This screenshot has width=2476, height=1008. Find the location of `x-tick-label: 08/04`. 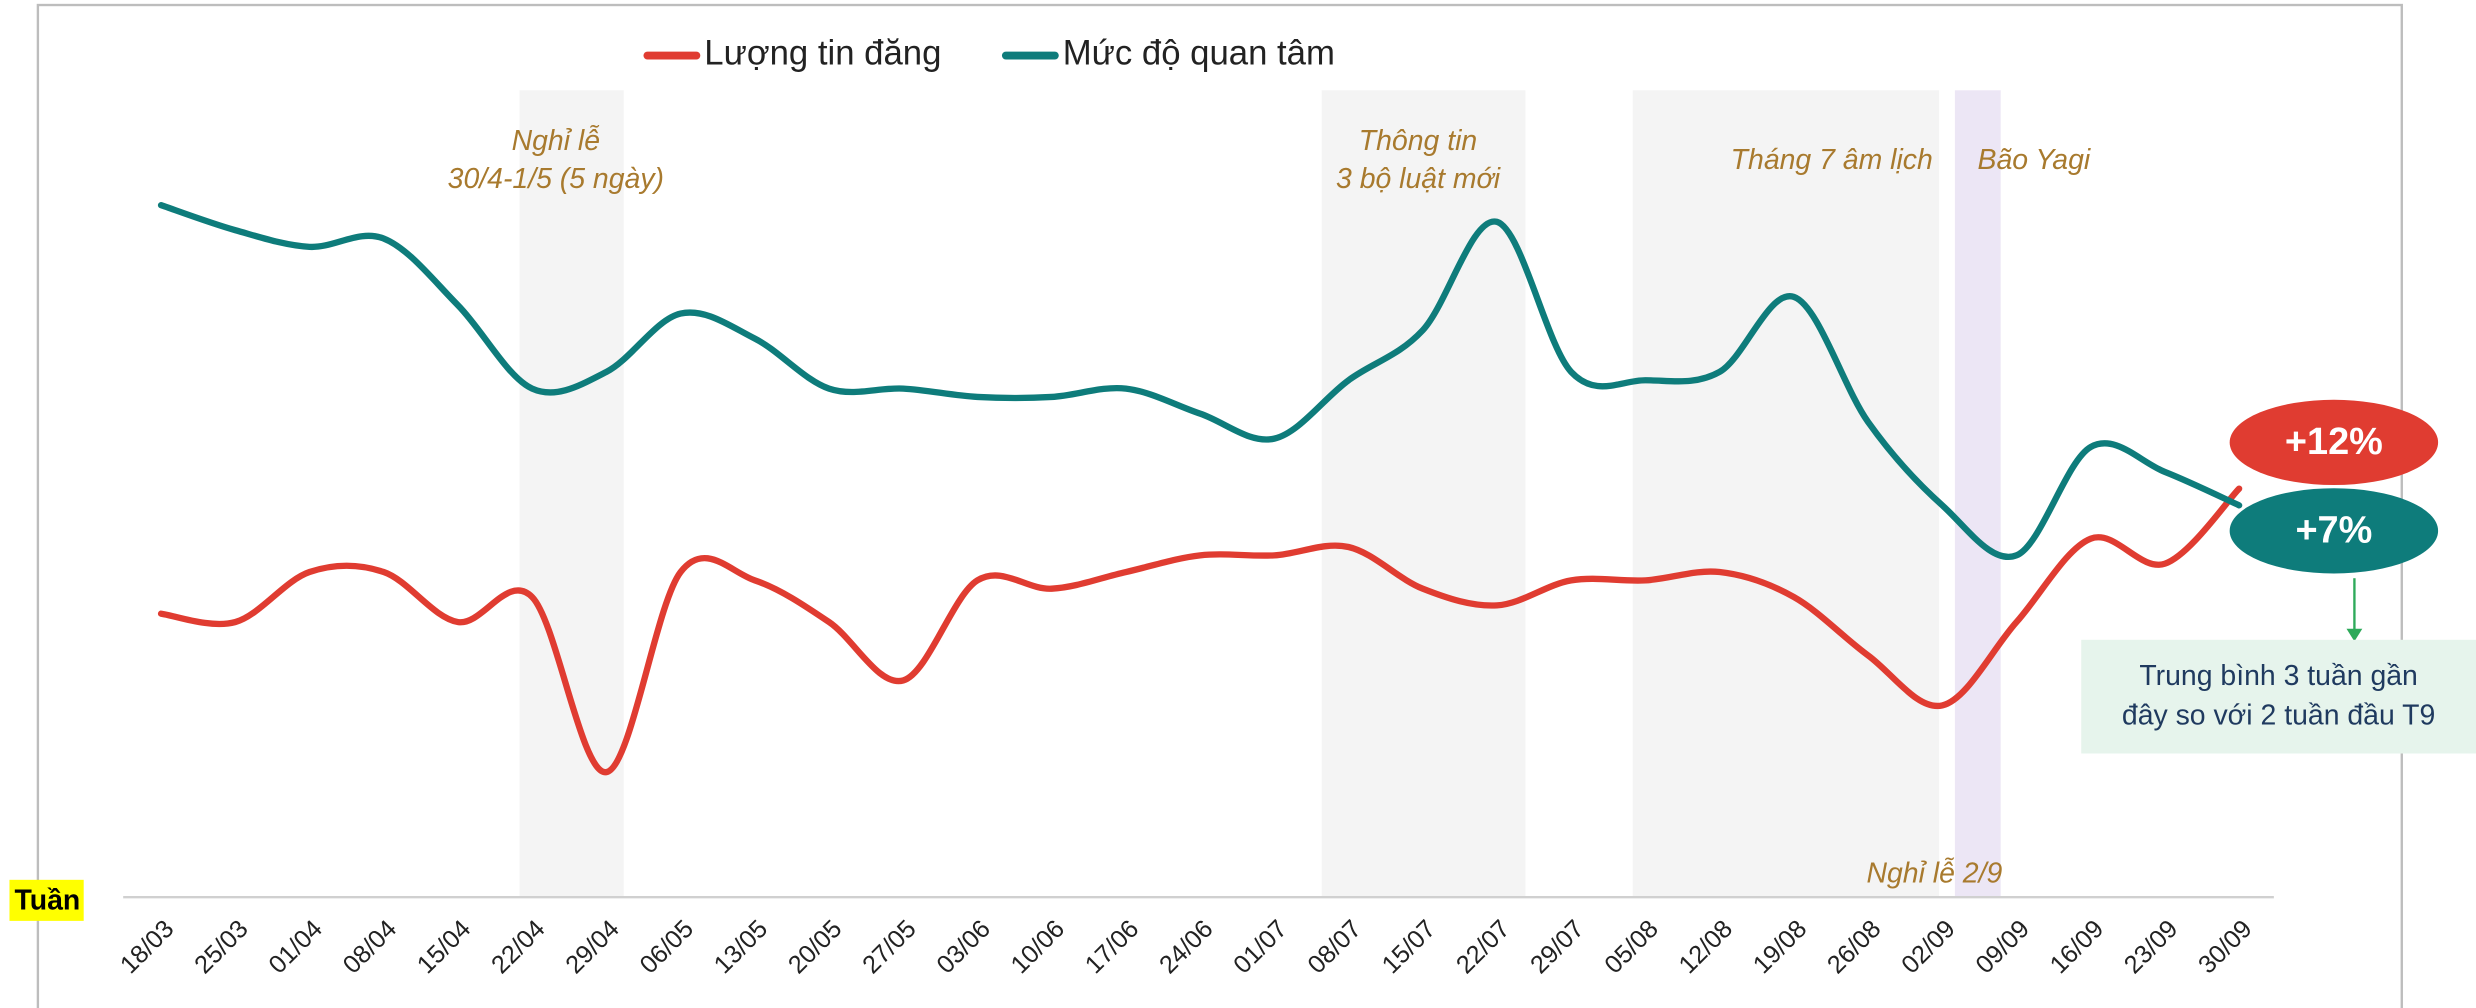

x-tick-label: 08/04 is located at coordinates (370, 947).